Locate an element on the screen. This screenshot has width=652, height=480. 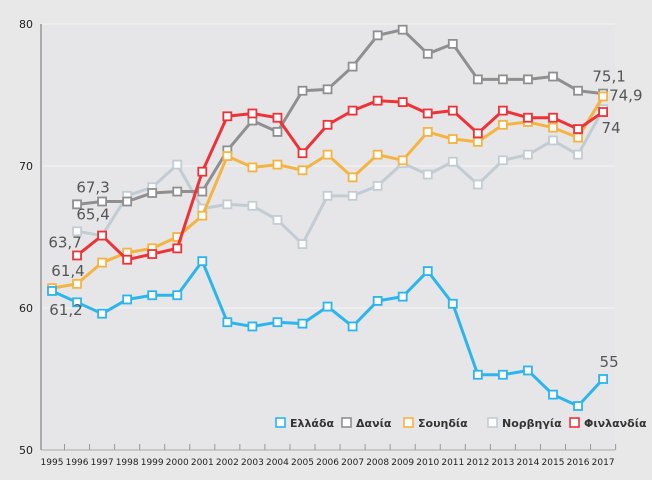
x-tick-label: 2011 is located at coordinates (452, 463).